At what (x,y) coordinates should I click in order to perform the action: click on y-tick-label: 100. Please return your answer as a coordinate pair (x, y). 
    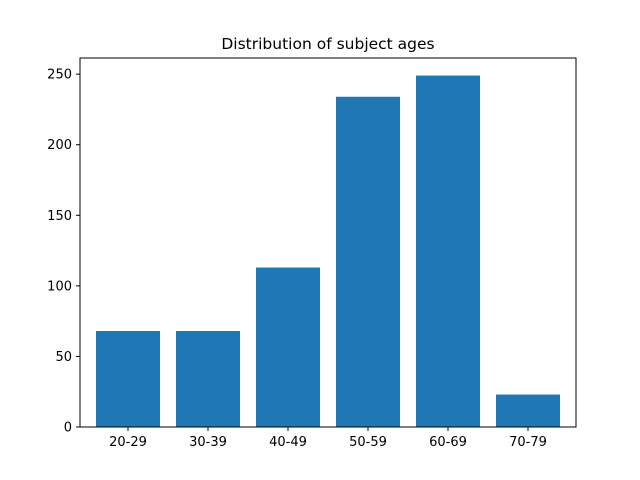
    Looking at the image, I should click on (59, 286).